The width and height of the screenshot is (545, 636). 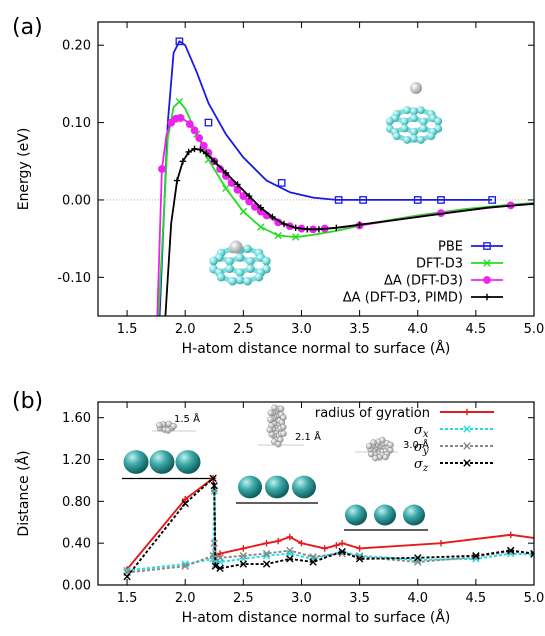 What do you see at coordinates (439, 264) in the screenshot?
I see `legend-label-dft-d3: DFT-D3` at bounding box center [439, 264].